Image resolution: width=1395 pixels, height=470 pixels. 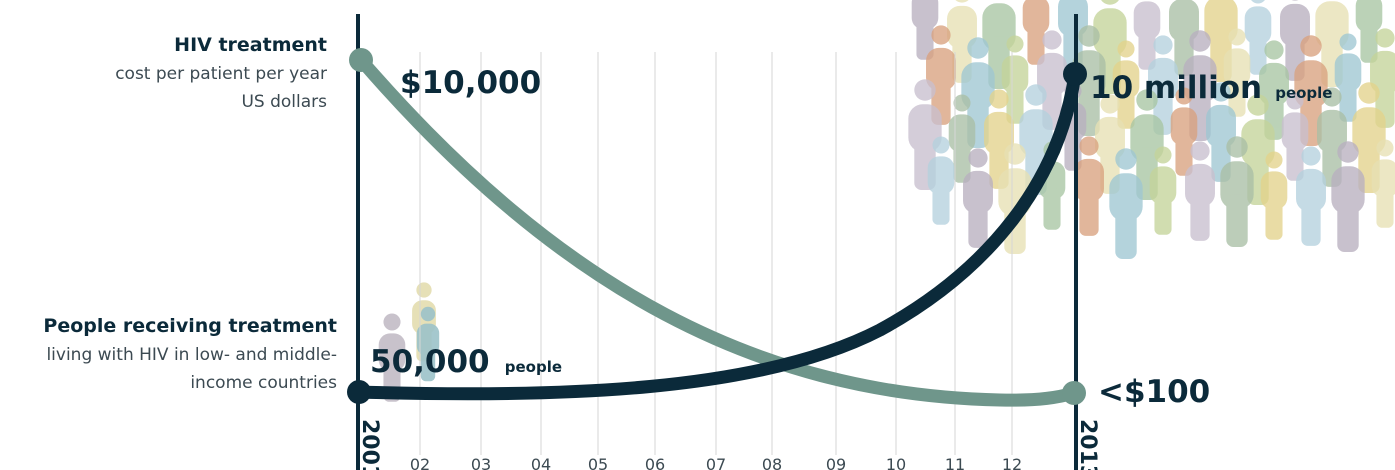 What do you see at coordinates (1074, 393) in the screenshot?
I see `cost-end-point` at bounding box center [1074, 393].